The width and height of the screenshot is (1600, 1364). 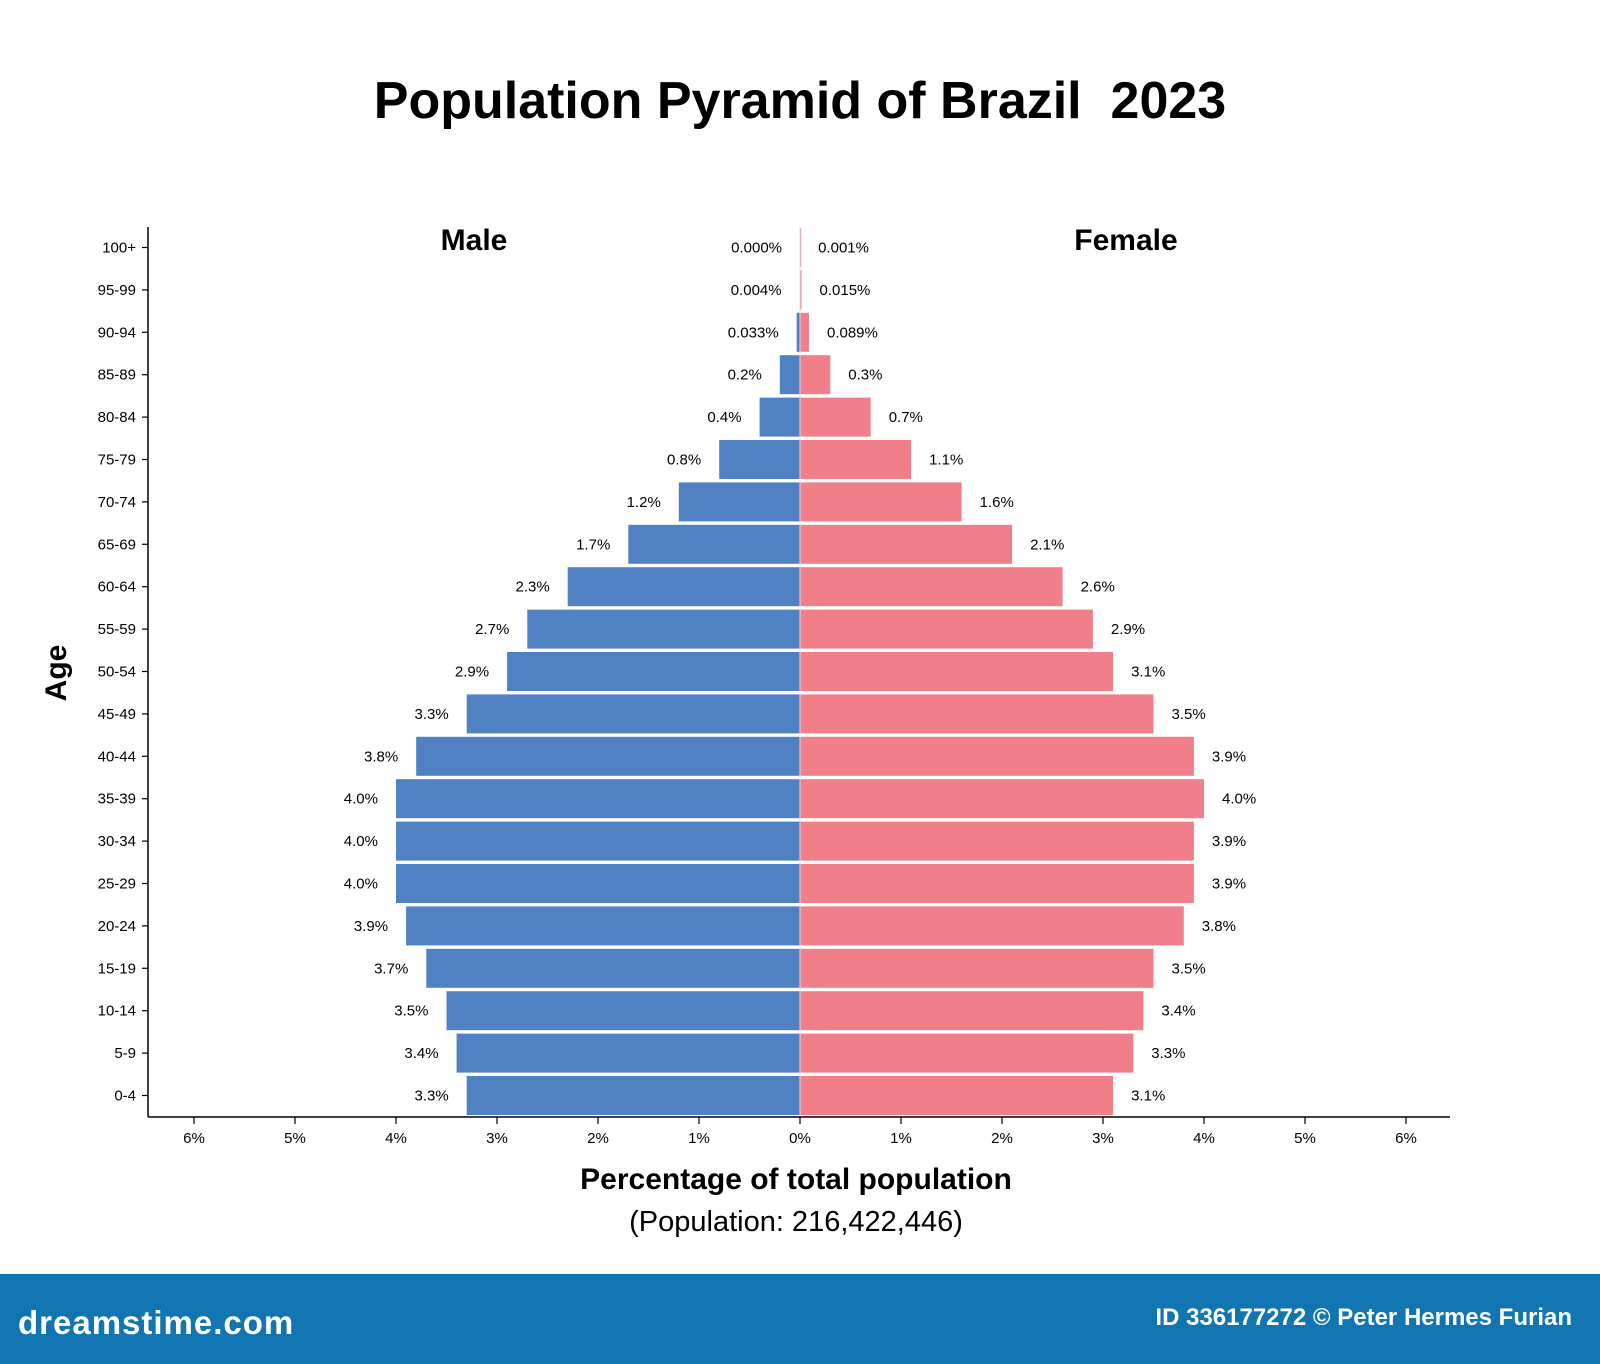 What do you see at coordinates (117, 332) in the screenshot?
I see `y-tick-label: 90-94` at bounding box center [117, 332].